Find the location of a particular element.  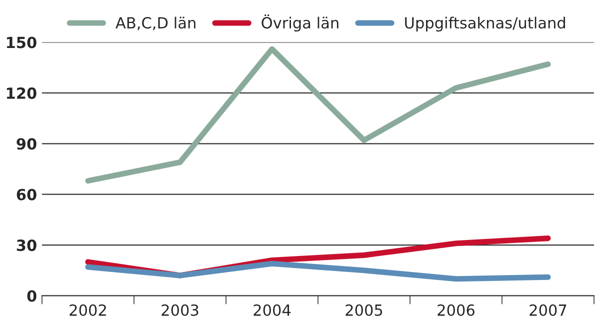

y-tick-label: 30 is located at coordinates (26, 246).